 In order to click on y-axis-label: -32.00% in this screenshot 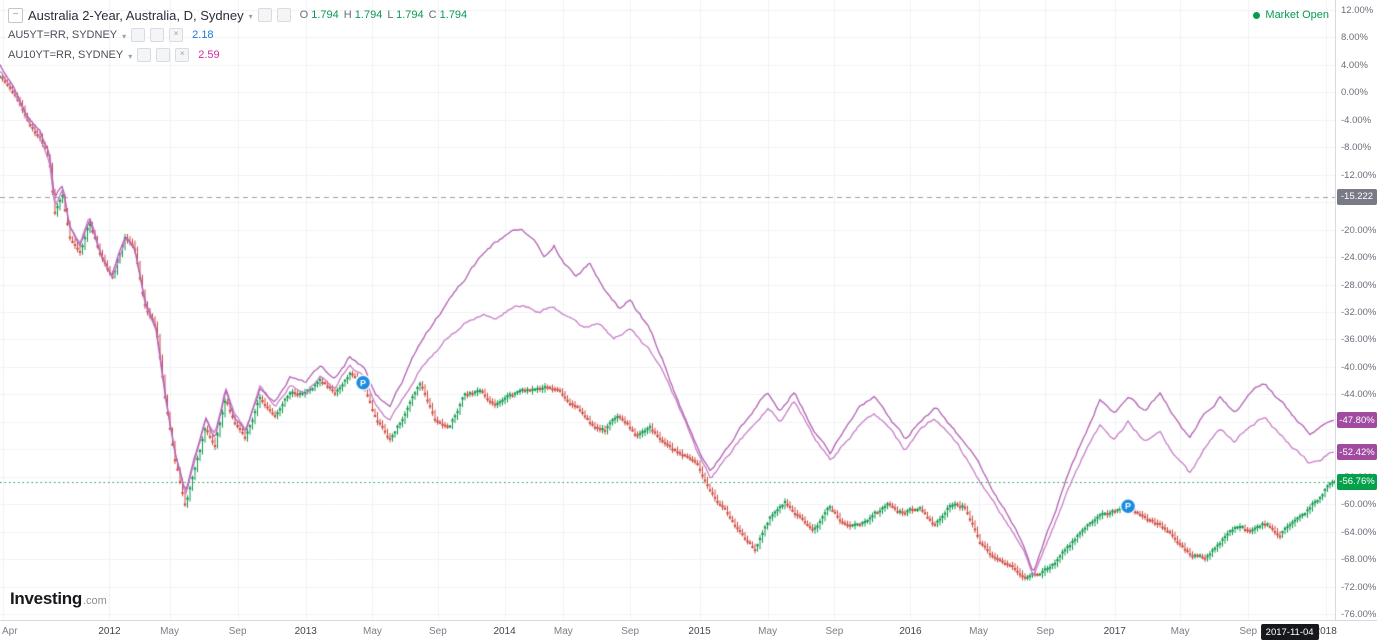, I will do `click(1359, 312)`.